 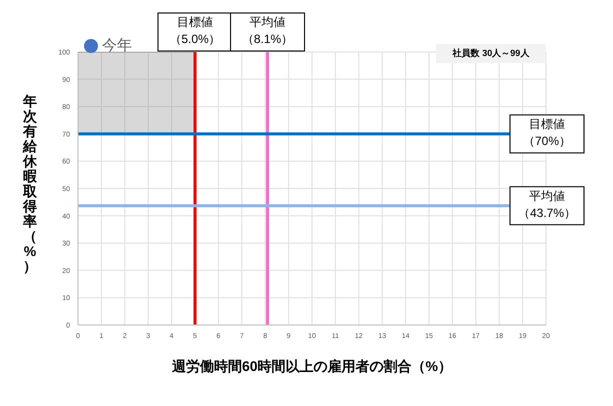 I want to click on ref-line-label: 平均値（8.1%）, so click(x=267, y=31).